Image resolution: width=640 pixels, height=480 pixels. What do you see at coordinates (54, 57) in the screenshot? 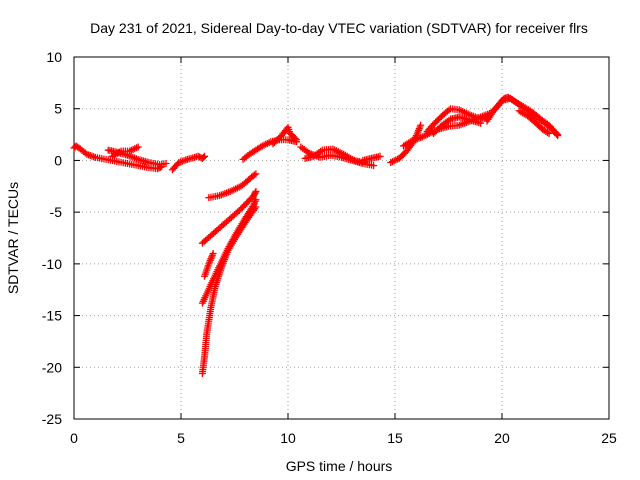
I see `y-tick-label: 10` at bounding box center [54, 57].